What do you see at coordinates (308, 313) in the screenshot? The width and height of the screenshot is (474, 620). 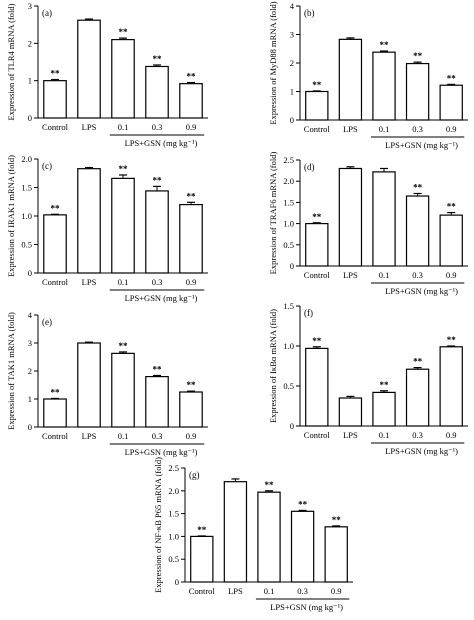 I see `panel-tag: (f)` at bounding box center [308, 313].